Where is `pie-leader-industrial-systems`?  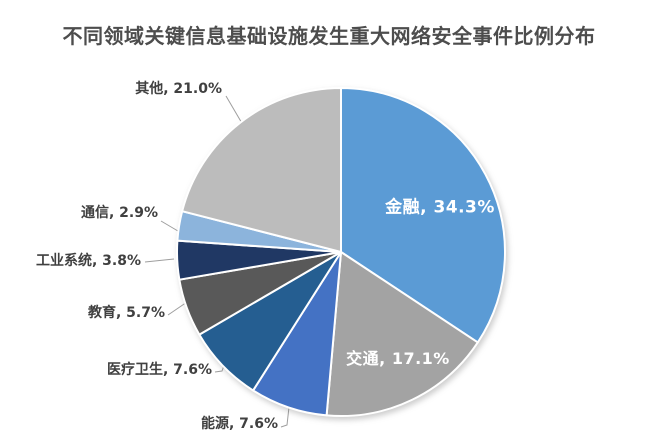 pie-leader-industrial-systems is located at coordinates (159, 260).